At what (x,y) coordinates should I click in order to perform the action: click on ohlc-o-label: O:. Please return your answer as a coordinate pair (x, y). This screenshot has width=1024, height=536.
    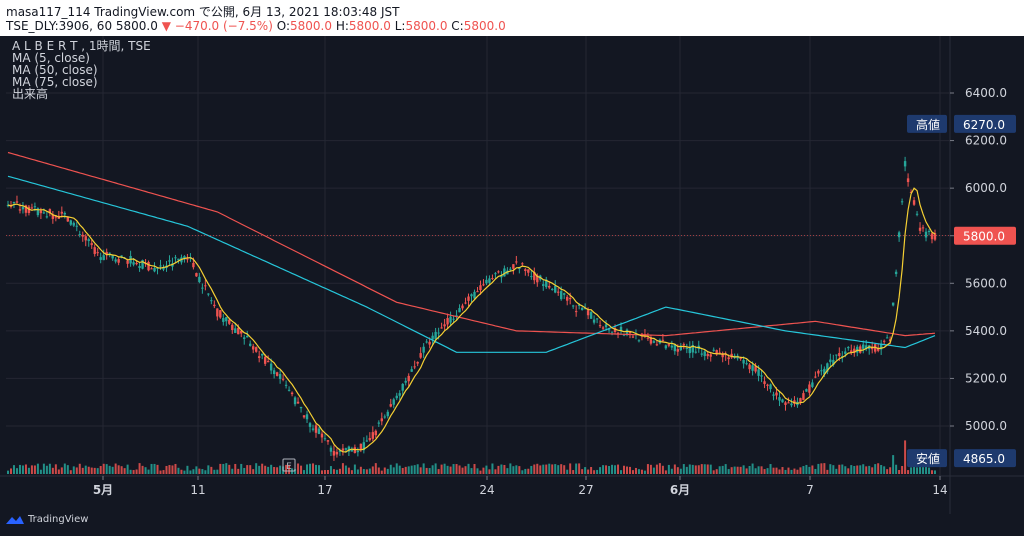
    Looking at the image, I should click on (283, 26).